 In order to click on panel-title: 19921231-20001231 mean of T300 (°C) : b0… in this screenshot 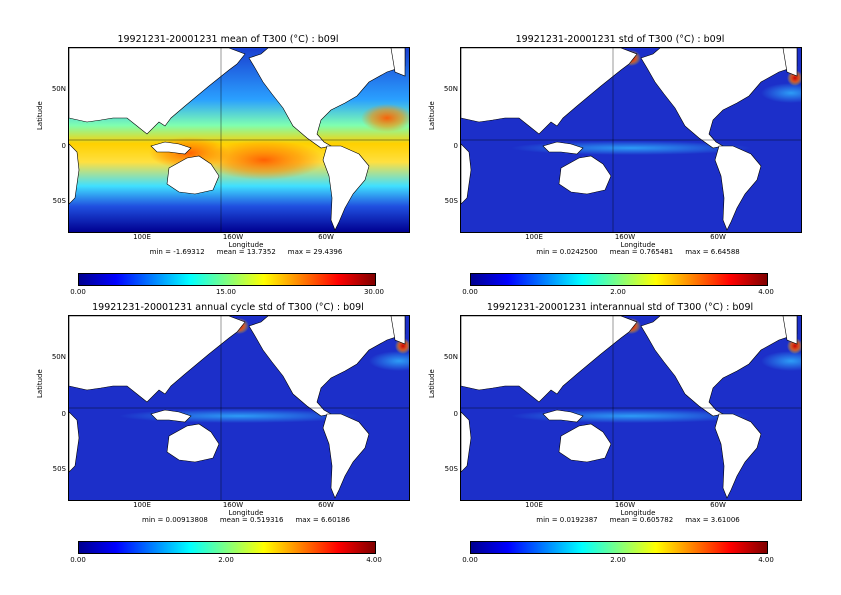, I will do `click(228, 39)`.